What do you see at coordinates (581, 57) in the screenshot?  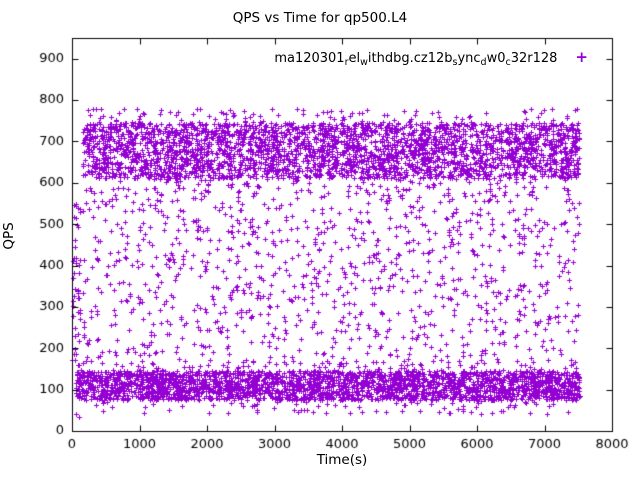 I see `legend-plus-marker-icon: +` at bounding box center [581, 57].